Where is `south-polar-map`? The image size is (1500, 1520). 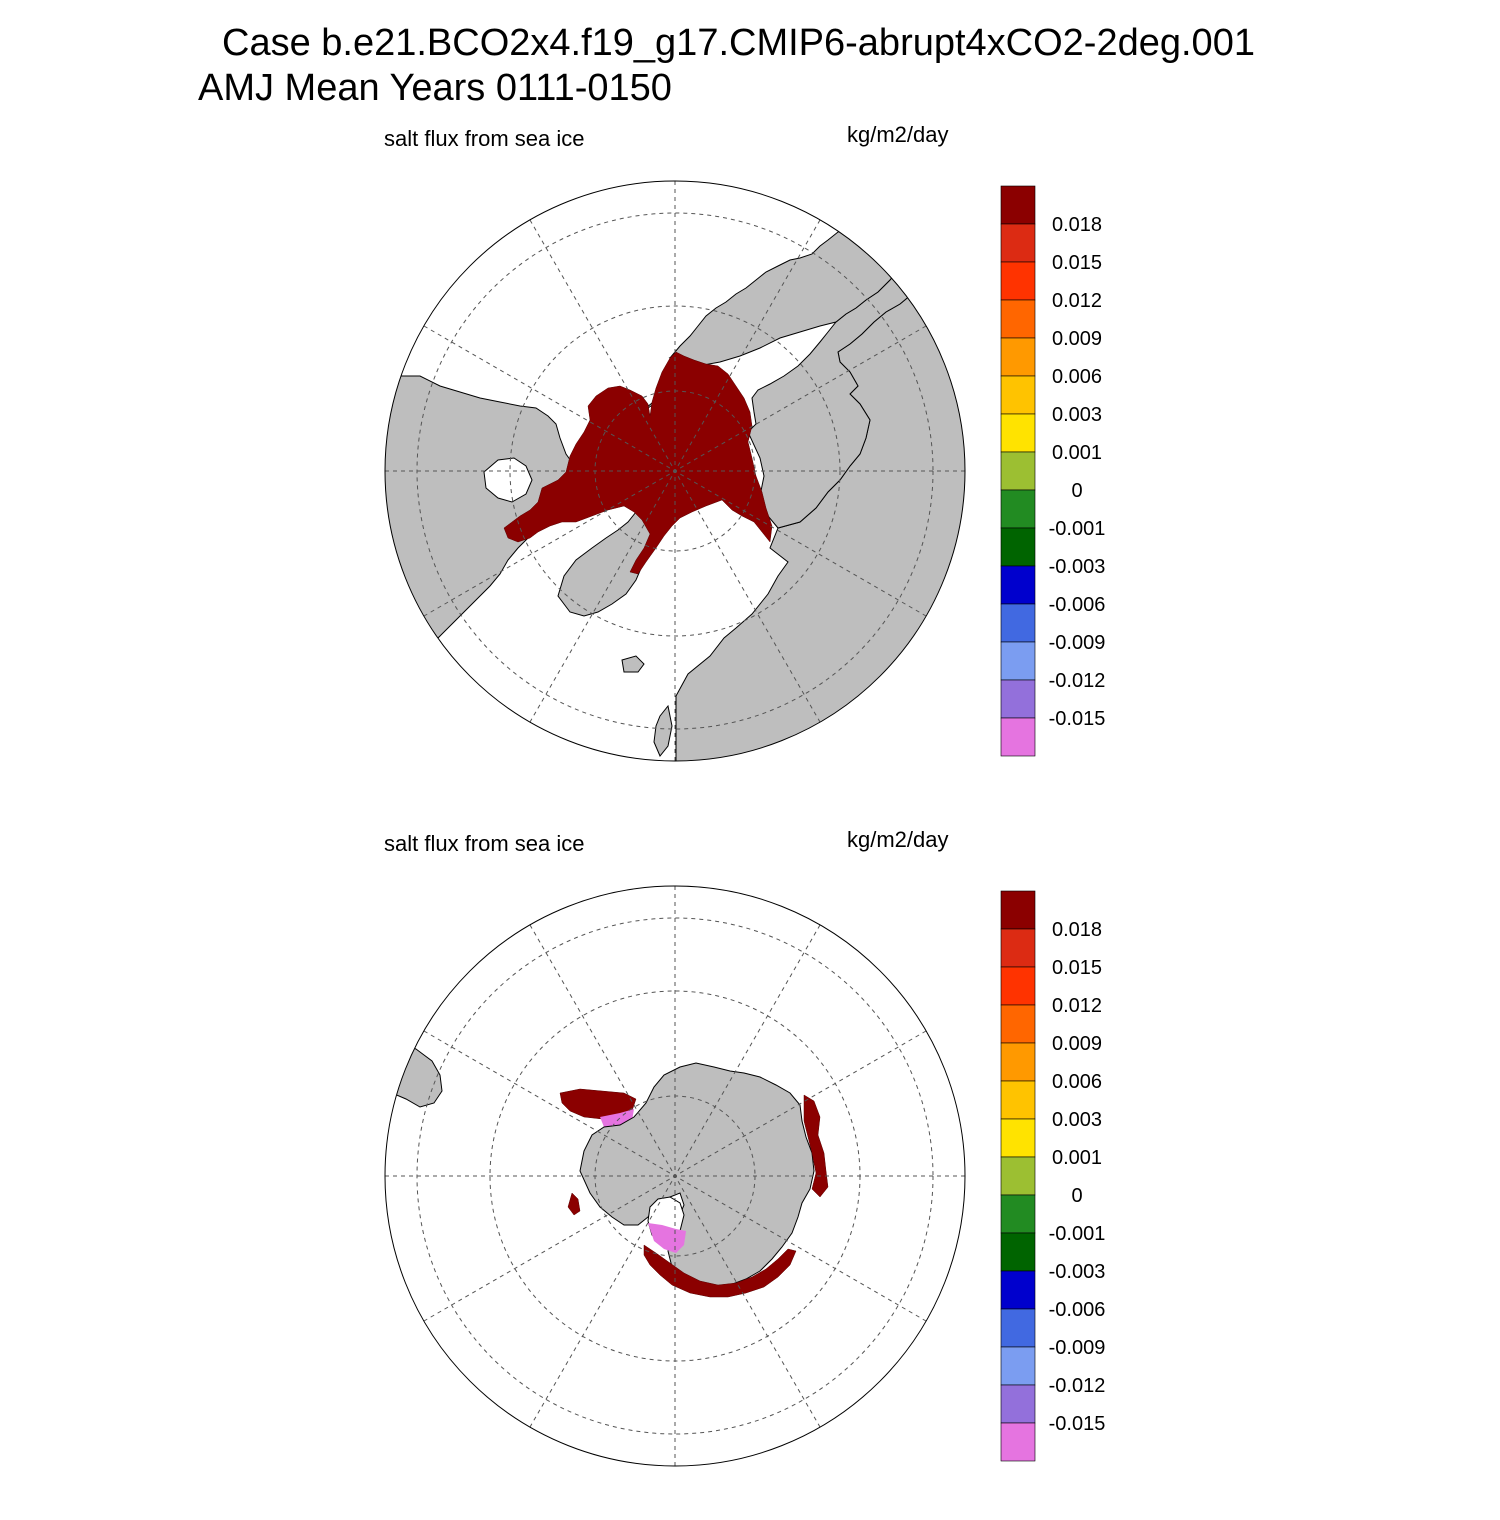 south-polar-map is located at coordinates (675, 1176).